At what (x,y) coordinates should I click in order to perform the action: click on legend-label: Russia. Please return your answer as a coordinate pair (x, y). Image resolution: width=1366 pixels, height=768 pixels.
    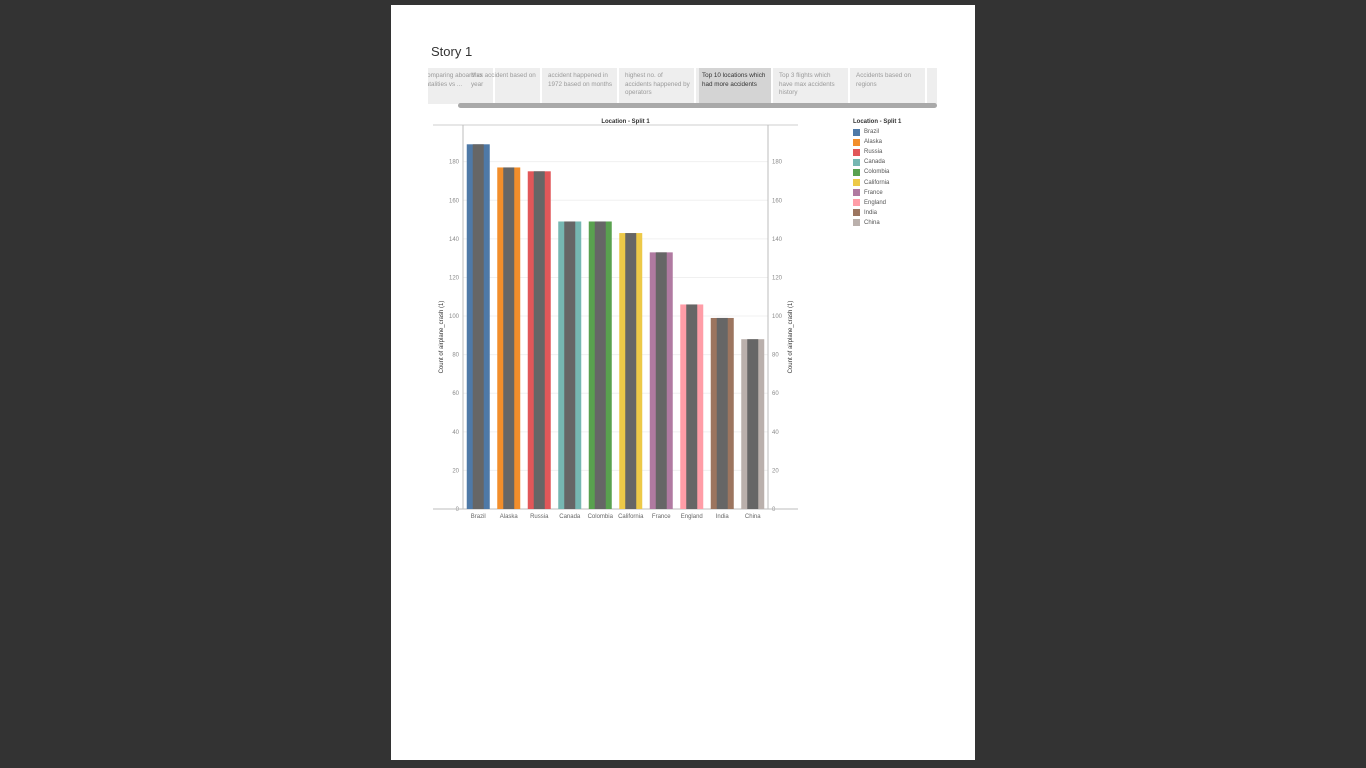
    Looking at the image, I should click on (873, 152).